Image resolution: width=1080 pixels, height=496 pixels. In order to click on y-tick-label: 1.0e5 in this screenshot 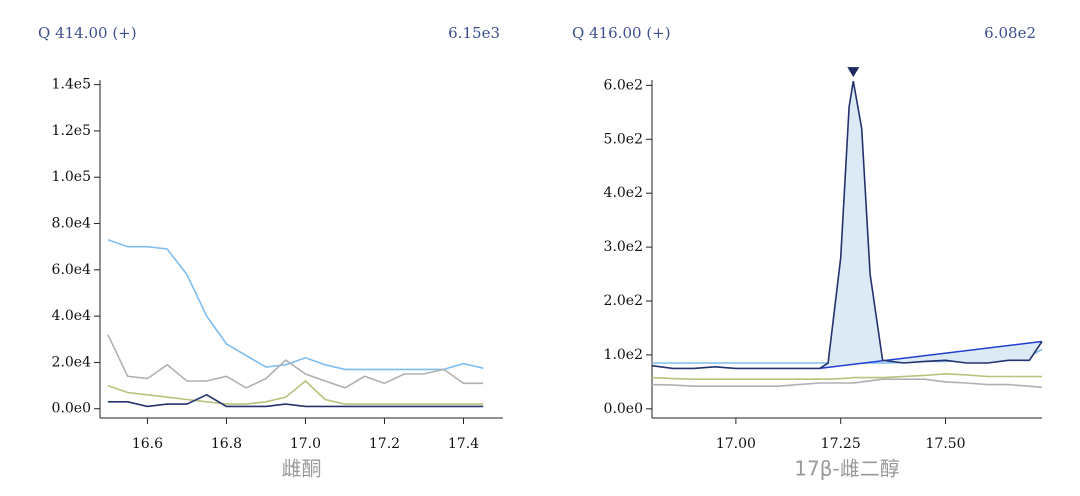, I will do `click(71, 177)`.